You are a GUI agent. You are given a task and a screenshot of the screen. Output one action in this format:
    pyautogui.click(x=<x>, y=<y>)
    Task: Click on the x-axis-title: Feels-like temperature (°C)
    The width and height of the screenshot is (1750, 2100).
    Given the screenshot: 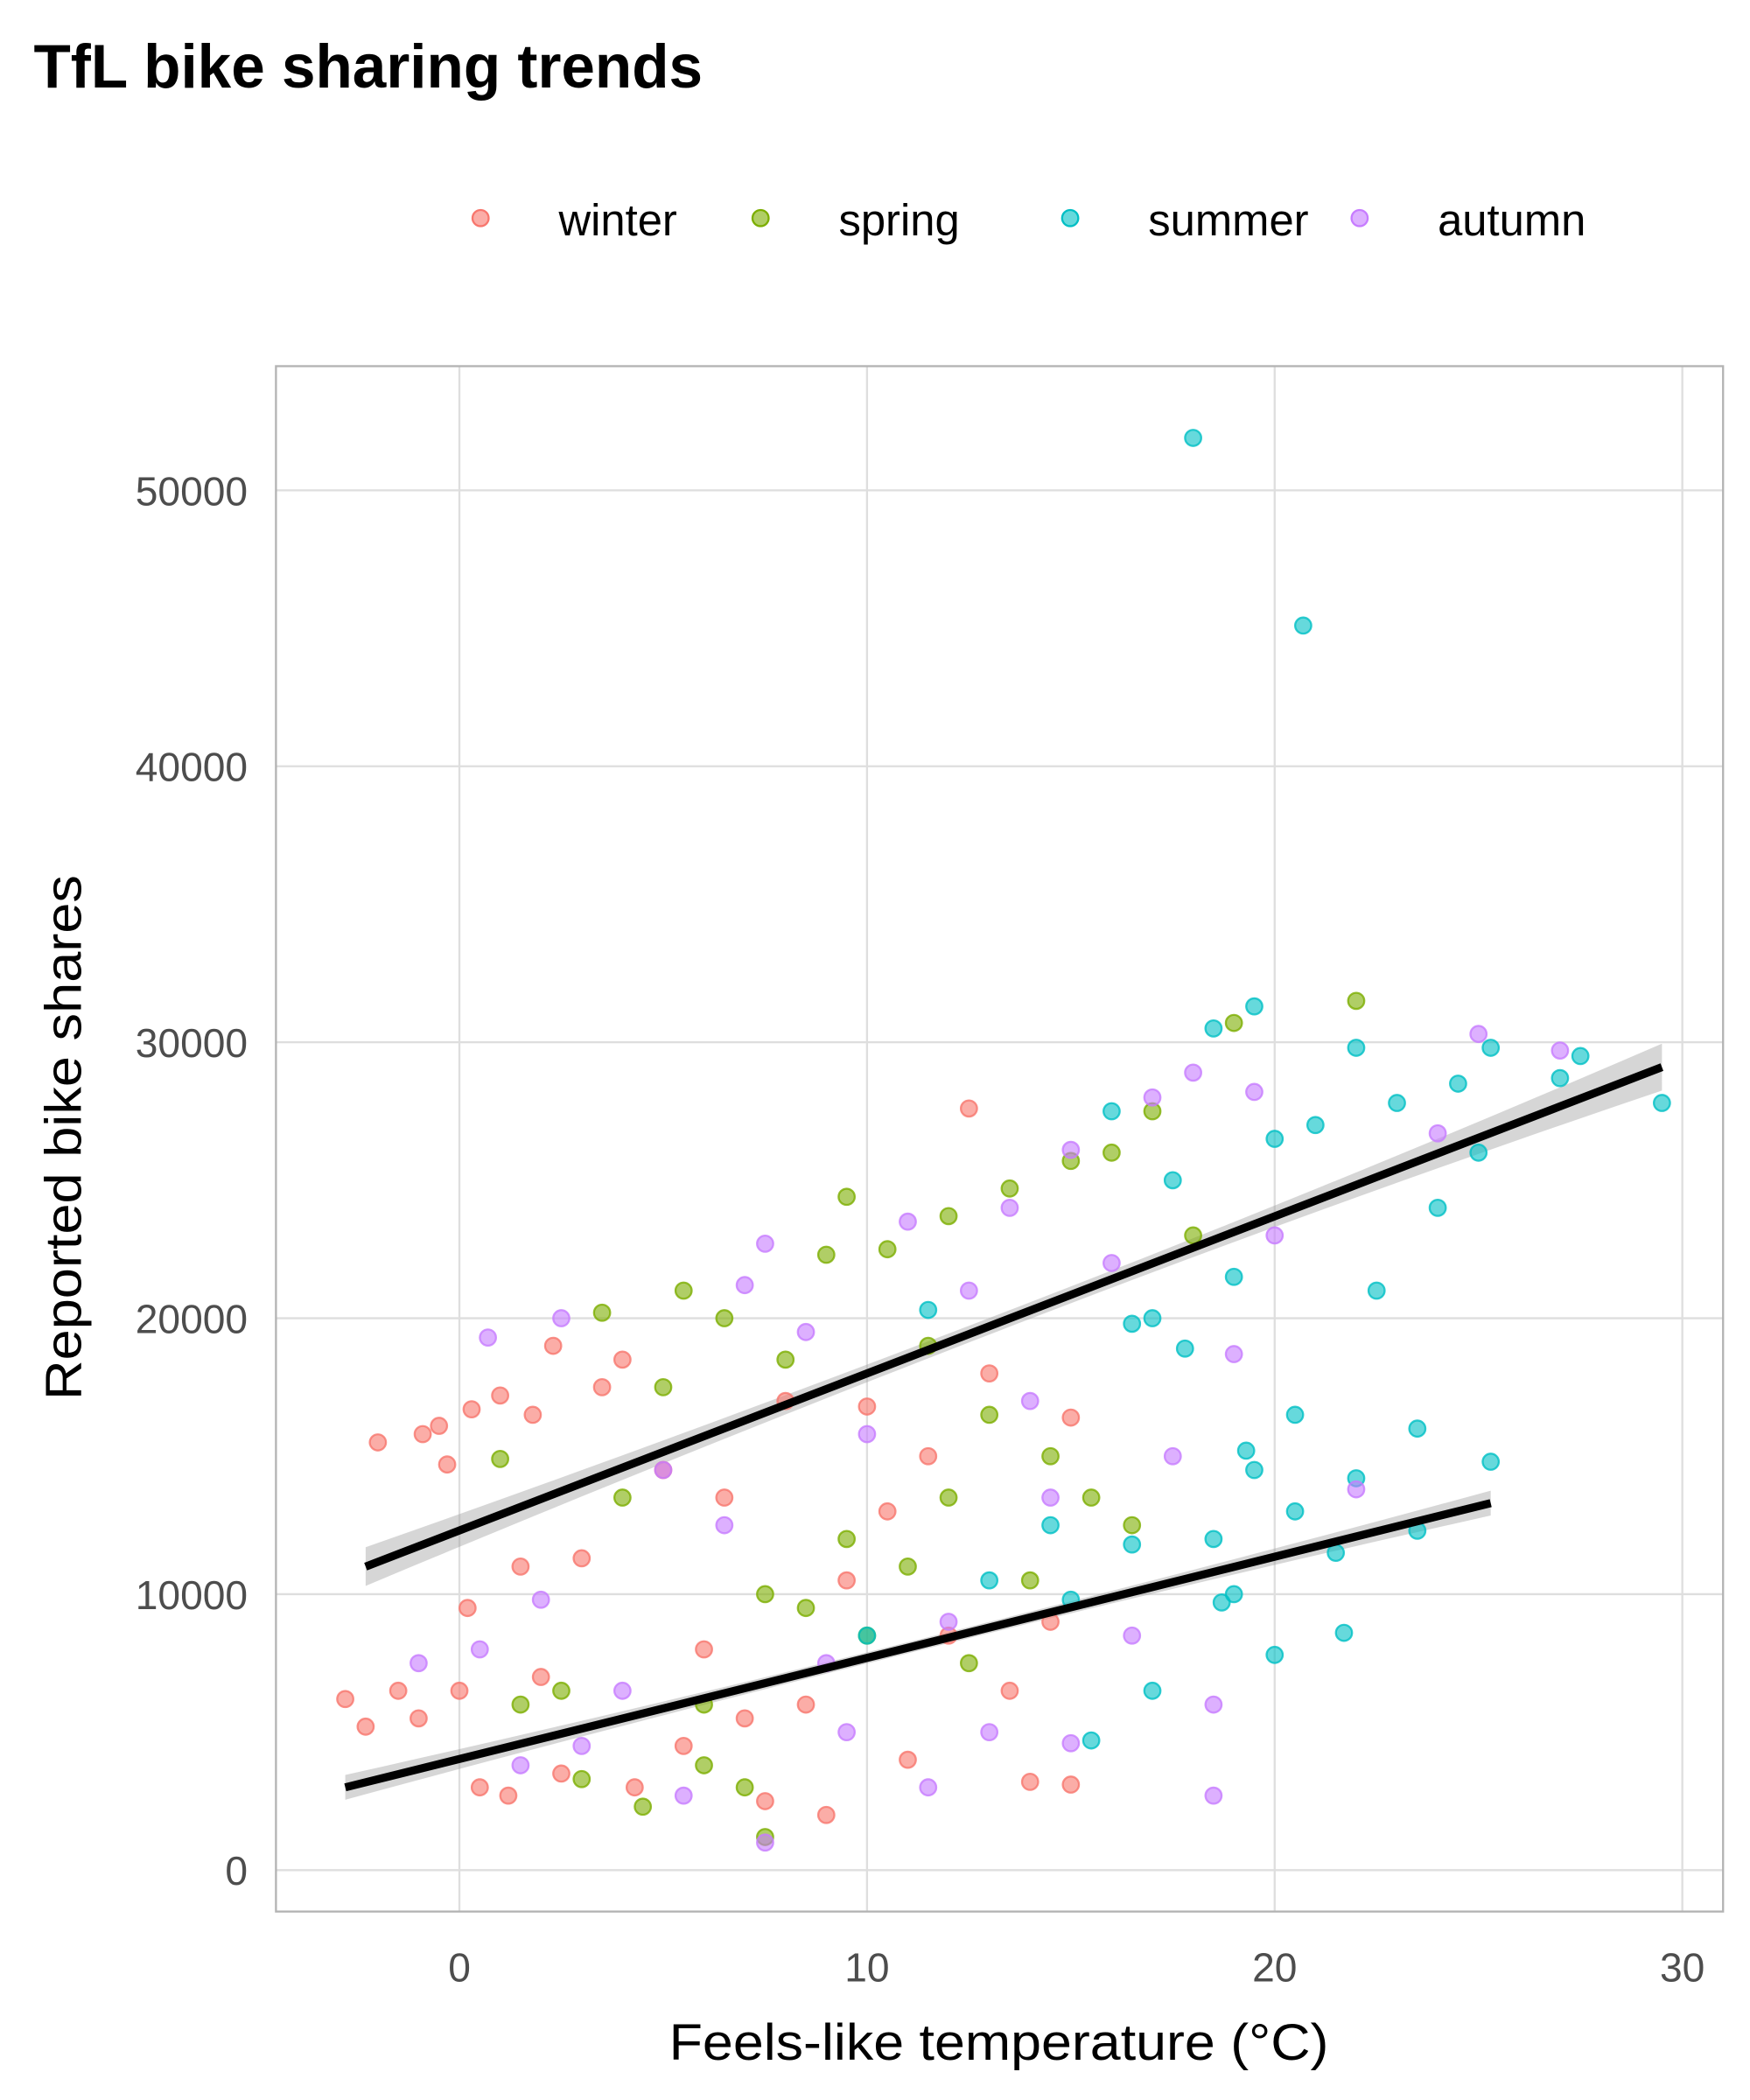 What is the action you would take?
    pyautogui.click(x=999, y=2042)
    